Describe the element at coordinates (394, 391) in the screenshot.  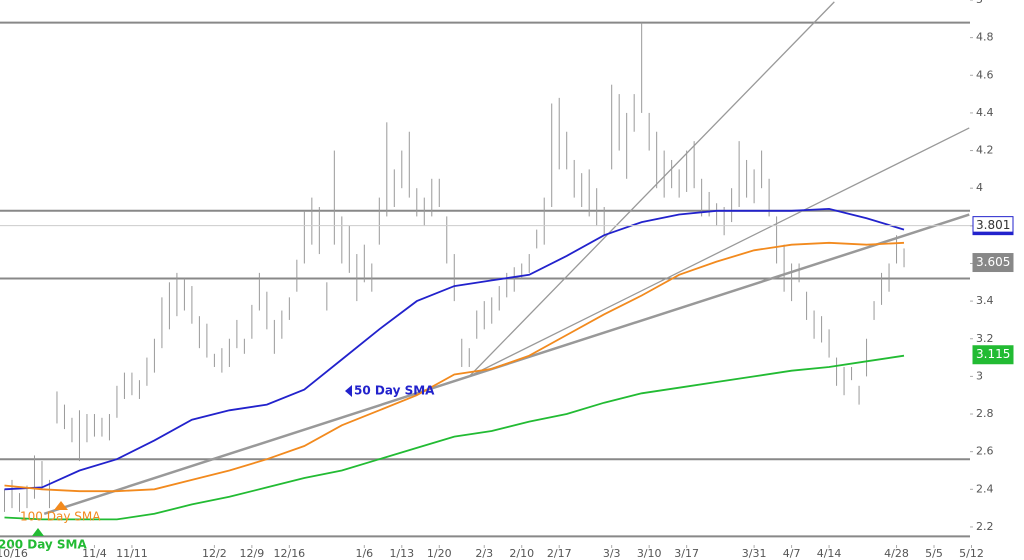
I see `annotation: 50 Day SMA` at that location.